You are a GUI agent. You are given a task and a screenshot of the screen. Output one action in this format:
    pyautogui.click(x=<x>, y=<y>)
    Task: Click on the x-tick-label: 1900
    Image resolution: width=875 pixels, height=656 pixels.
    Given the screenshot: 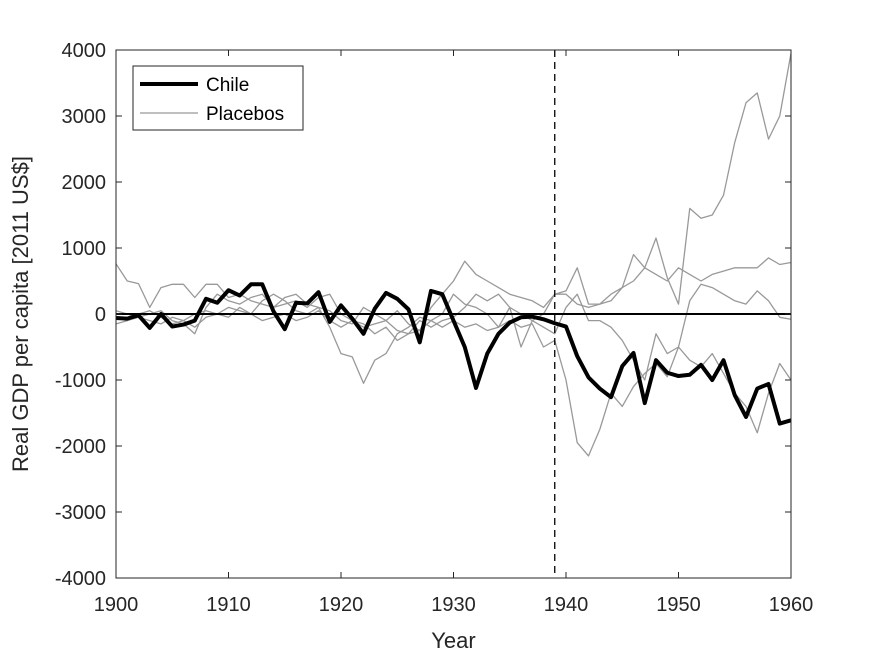 What is the action you would take?
    pyautogui.click(x=116, y=605)
    